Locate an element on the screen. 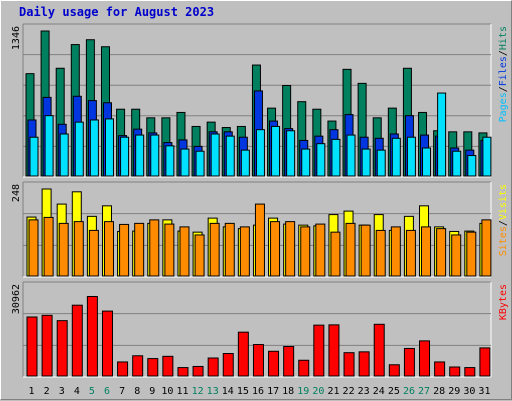  day-tick-label: 29 is located at coordinates (454, 391).